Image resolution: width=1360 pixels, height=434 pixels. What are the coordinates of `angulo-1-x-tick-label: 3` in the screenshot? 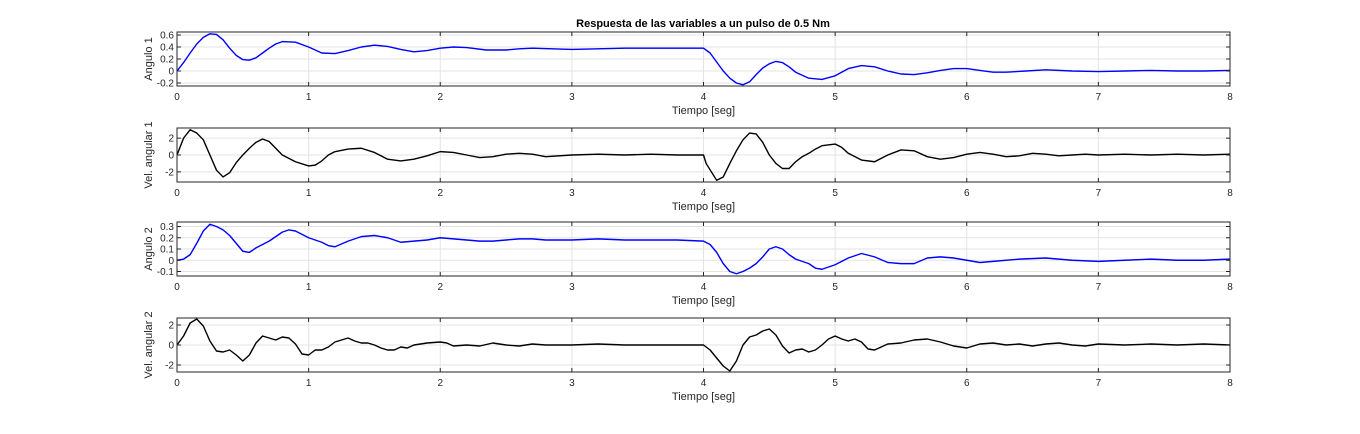 It's located at (572, 97).